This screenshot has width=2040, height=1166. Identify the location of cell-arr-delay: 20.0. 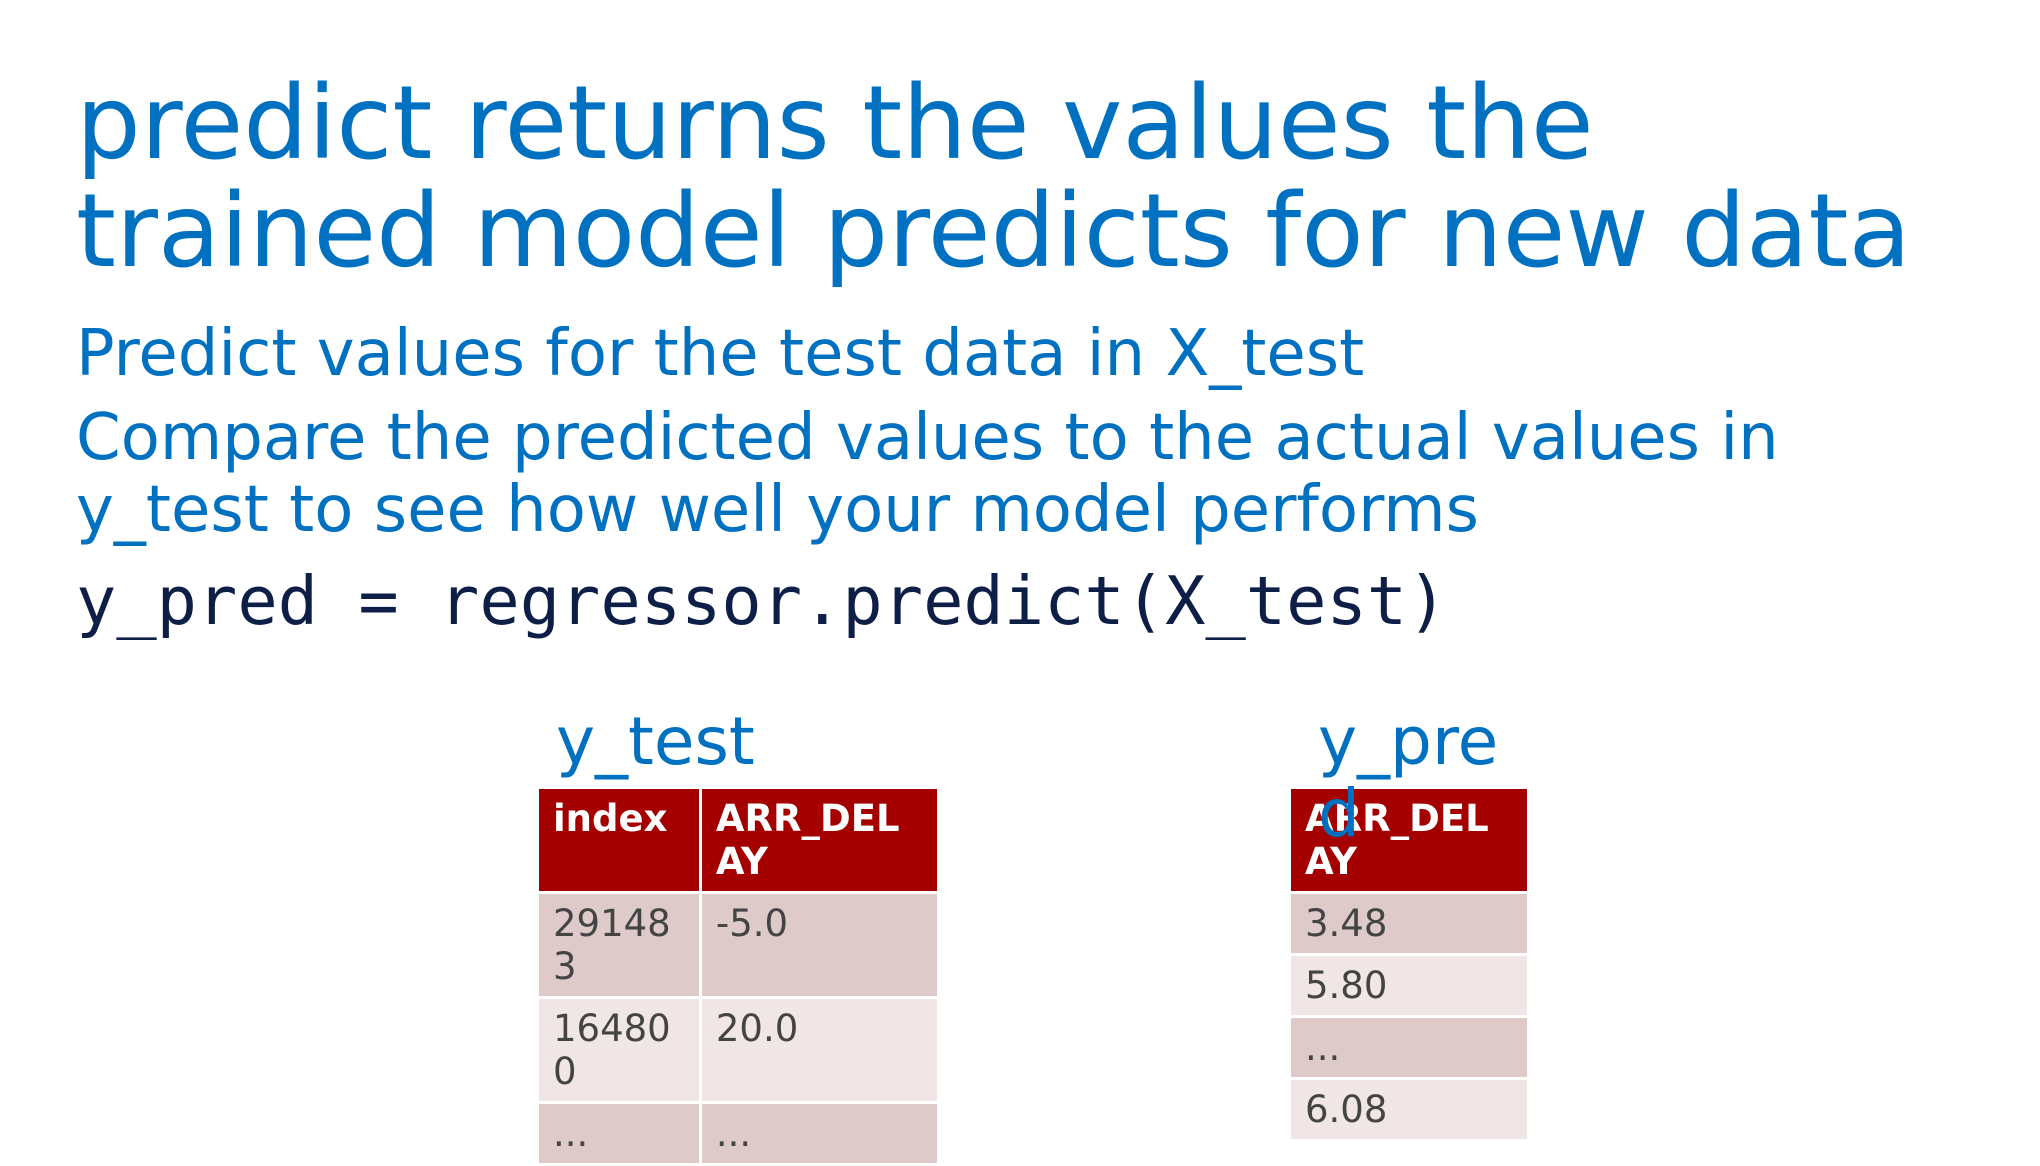
(819, 1050).